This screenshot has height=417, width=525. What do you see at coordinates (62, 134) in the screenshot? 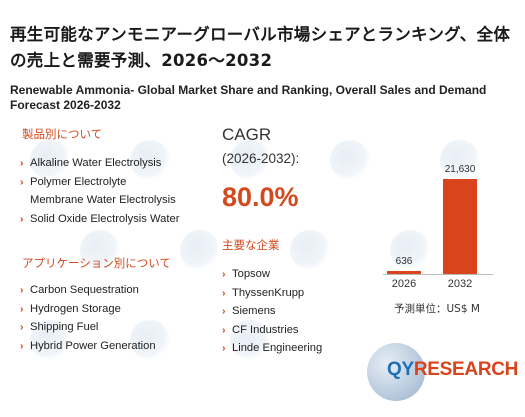
I see `segments-by-type-heading: 製品別について` at bounding box center [62, 134].